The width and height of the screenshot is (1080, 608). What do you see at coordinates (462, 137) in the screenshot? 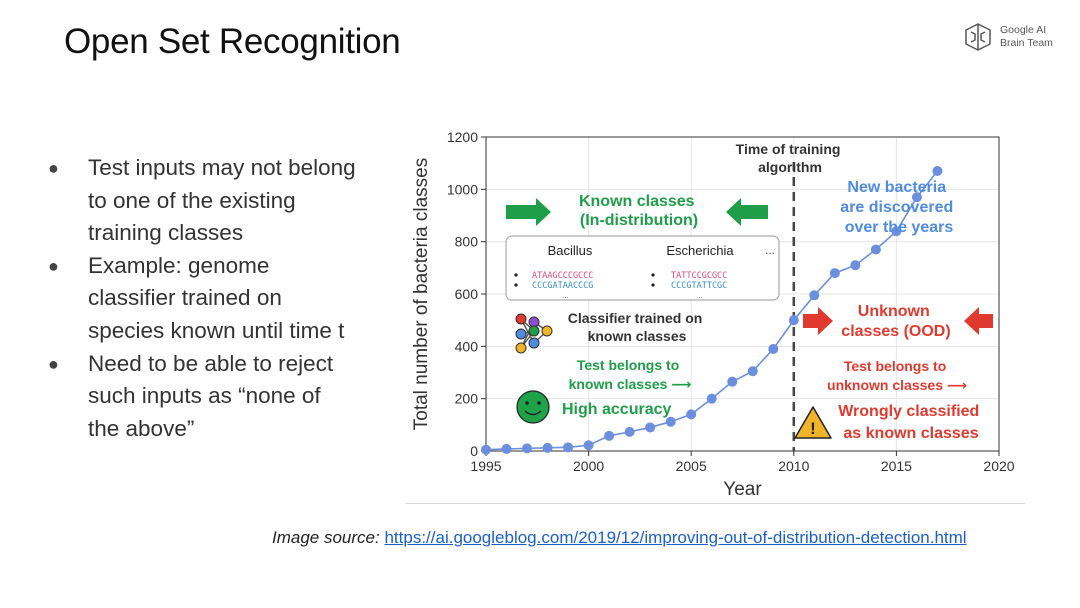
I see `y-tick-label: 1200` at bounding box center [462, 137].